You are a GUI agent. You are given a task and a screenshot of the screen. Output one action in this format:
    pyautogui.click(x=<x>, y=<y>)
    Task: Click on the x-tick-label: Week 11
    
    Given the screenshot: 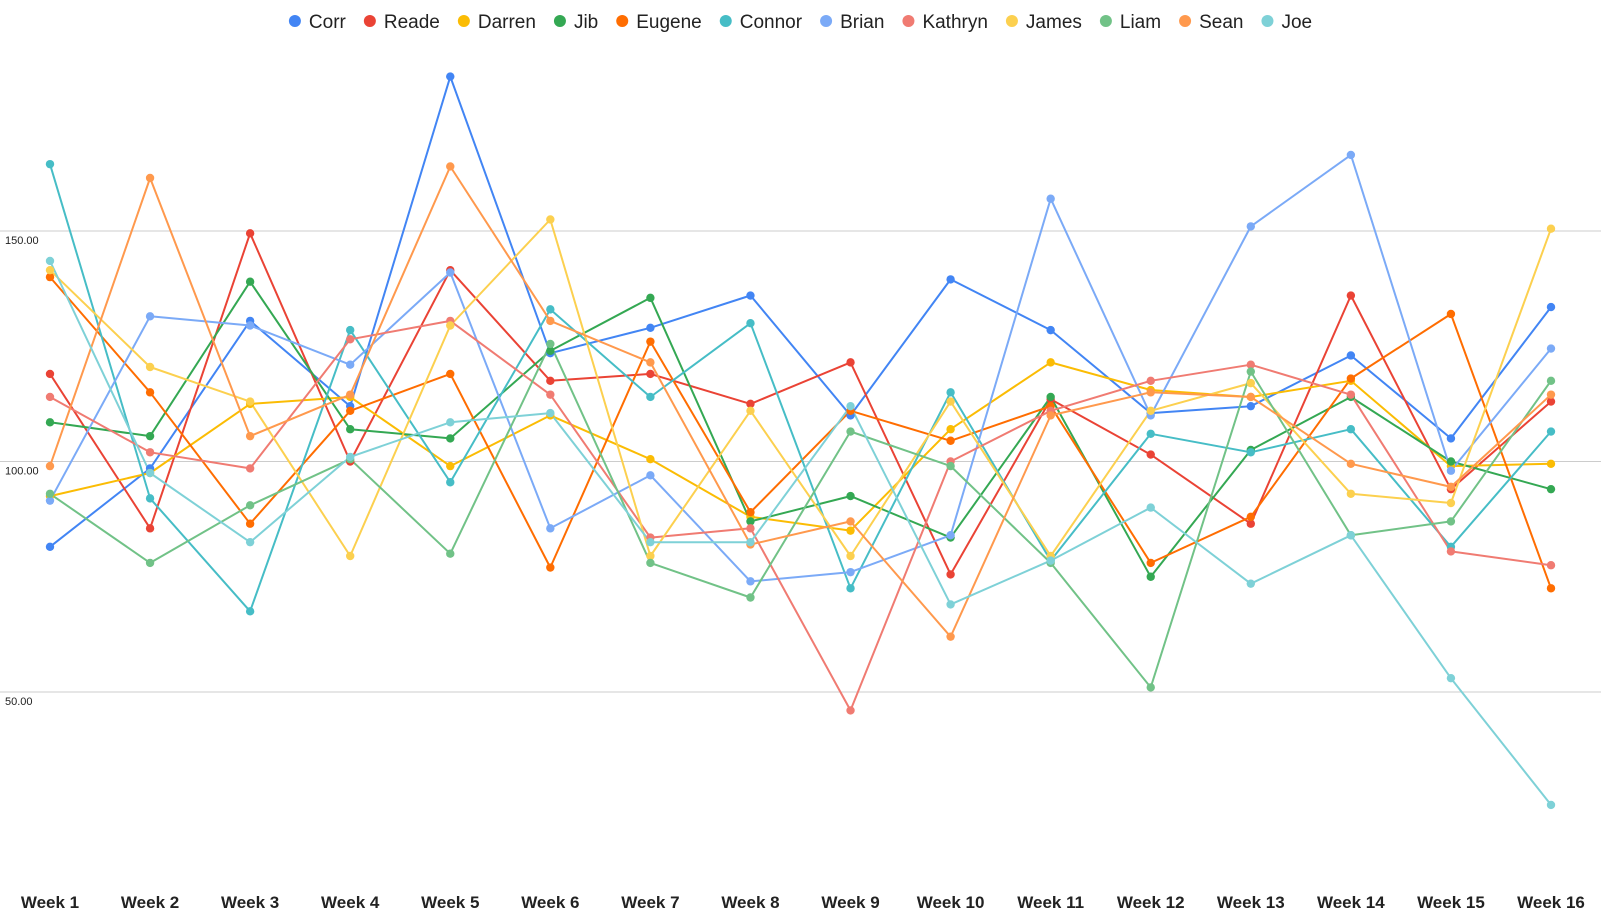 What is the action you would take?
    pyautogui.click(x=1050, y=902)
    